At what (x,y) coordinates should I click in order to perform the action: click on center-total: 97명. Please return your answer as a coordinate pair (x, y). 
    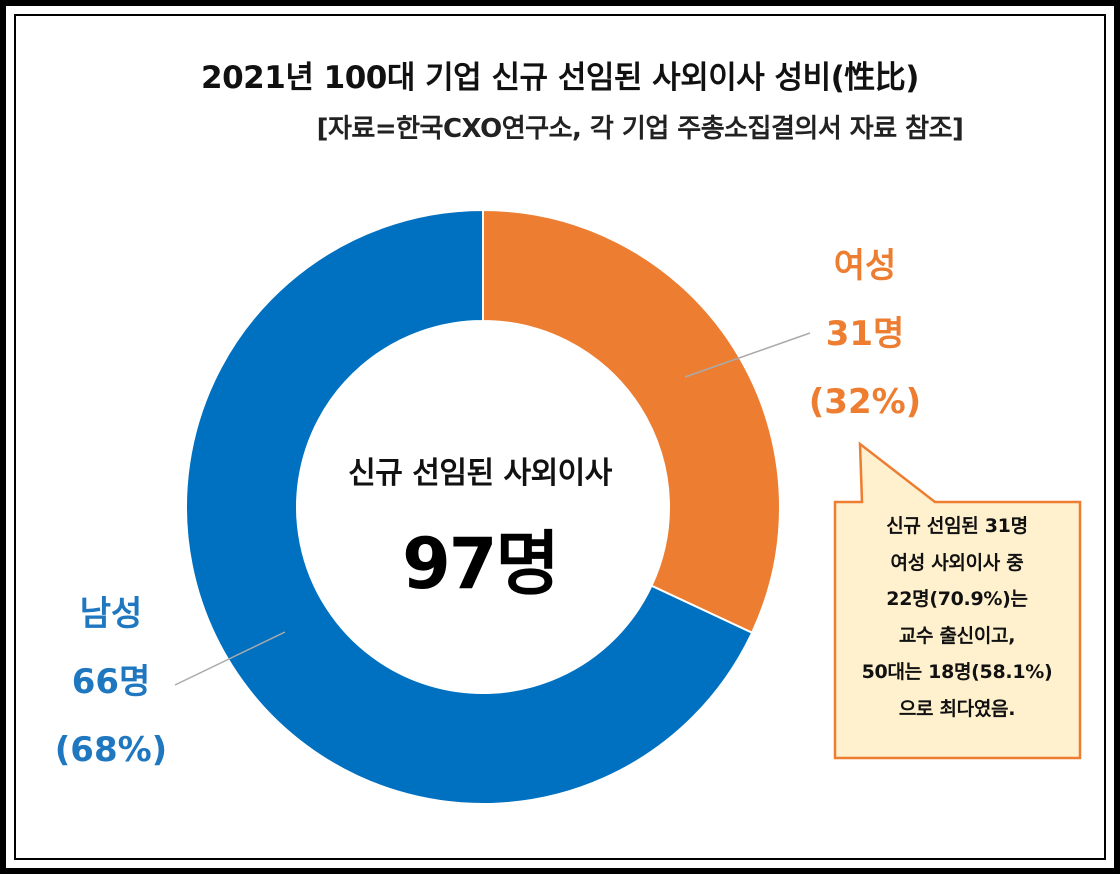
    Looking at the image, I should click on (481, 564).